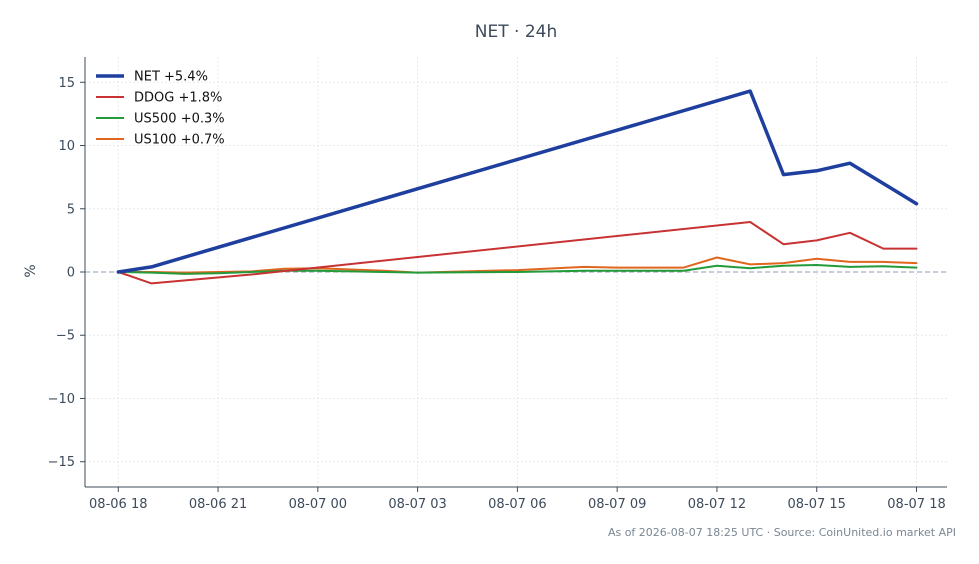 This screenshot has width=979, height=564. What do you see at coordinates (916, 504) in the screenshot?
I see `x-tick-label: 08-07 18` at bounding box center [916, 504].